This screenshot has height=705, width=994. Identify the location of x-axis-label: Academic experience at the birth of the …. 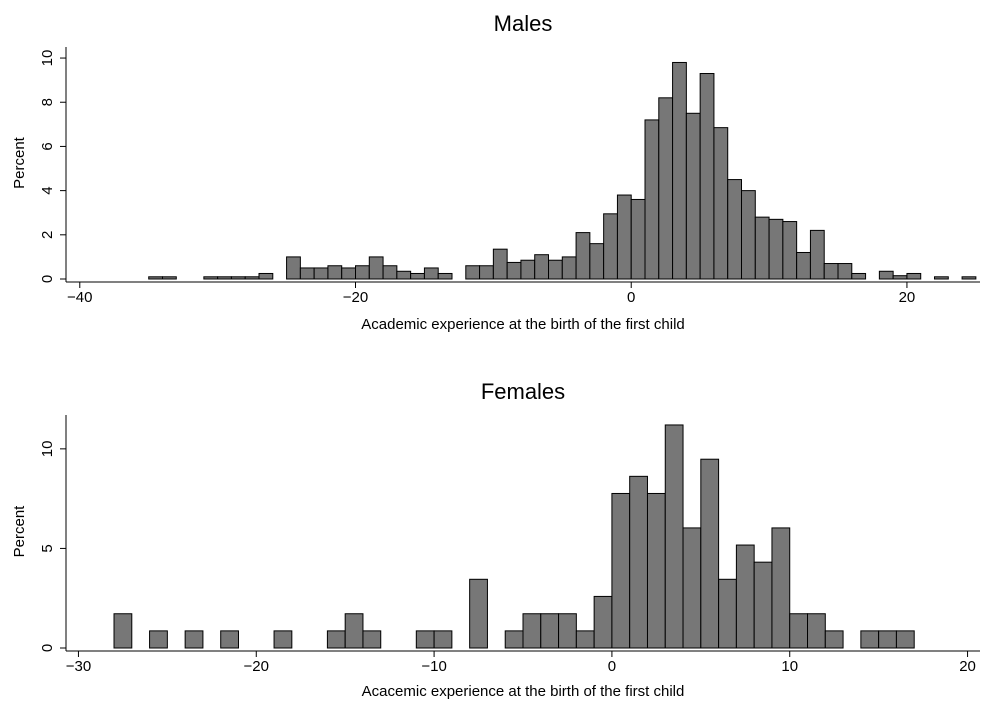
(523, 324).